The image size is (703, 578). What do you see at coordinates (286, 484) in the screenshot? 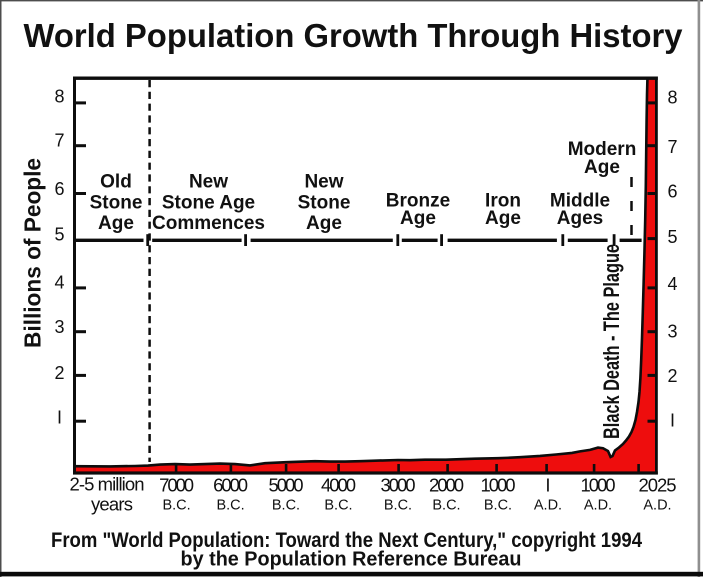
I see `svg-text: 5000` at bounding box center [286, 484].